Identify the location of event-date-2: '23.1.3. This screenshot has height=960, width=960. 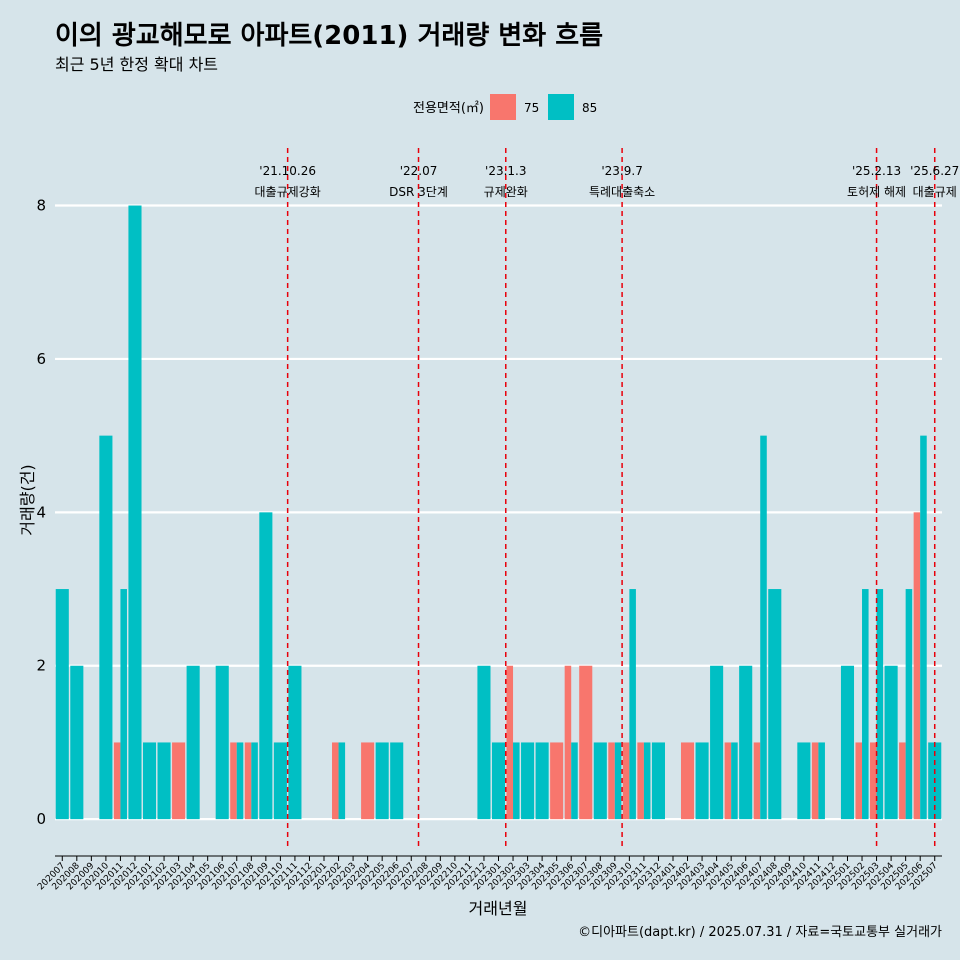
(505, 171).